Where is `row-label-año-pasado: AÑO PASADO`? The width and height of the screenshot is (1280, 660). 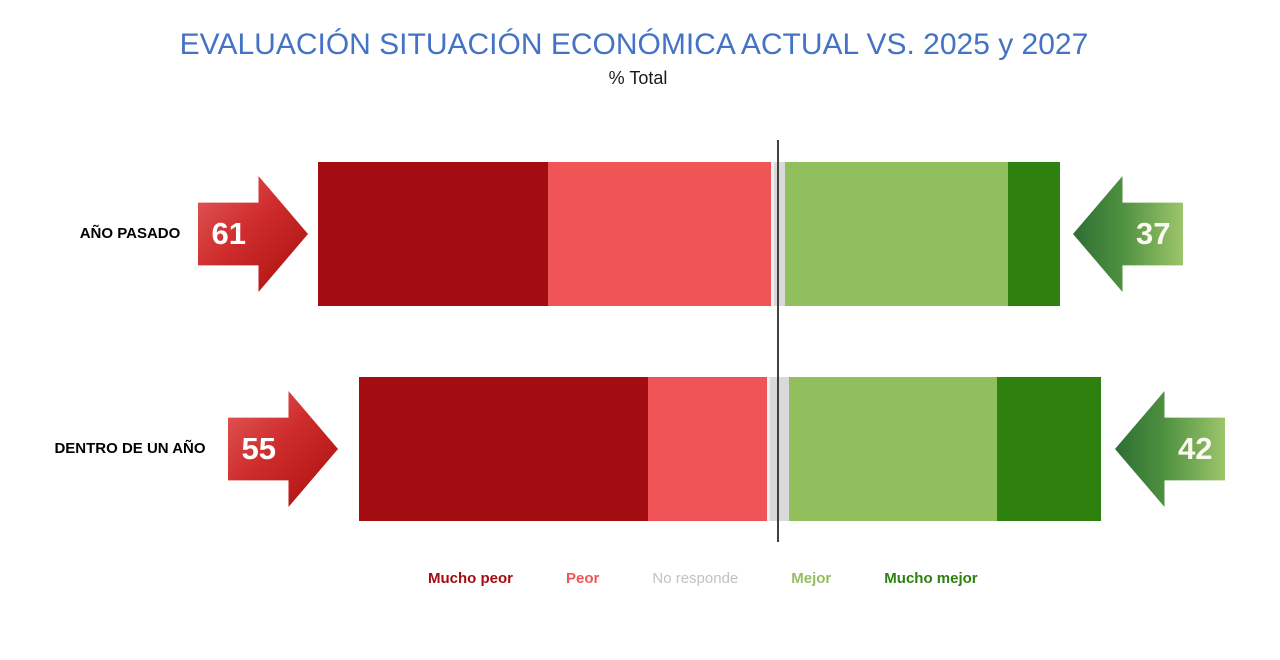
row-label-año-pasado: AÑO PASADO is located at coordinates (130, 233).